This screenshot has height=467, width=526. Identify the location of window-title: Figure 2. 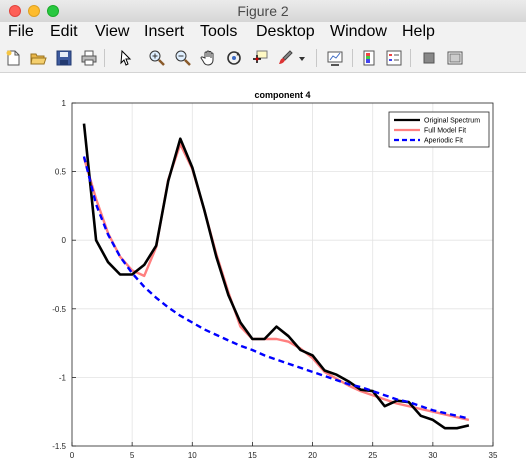
(263, 11).